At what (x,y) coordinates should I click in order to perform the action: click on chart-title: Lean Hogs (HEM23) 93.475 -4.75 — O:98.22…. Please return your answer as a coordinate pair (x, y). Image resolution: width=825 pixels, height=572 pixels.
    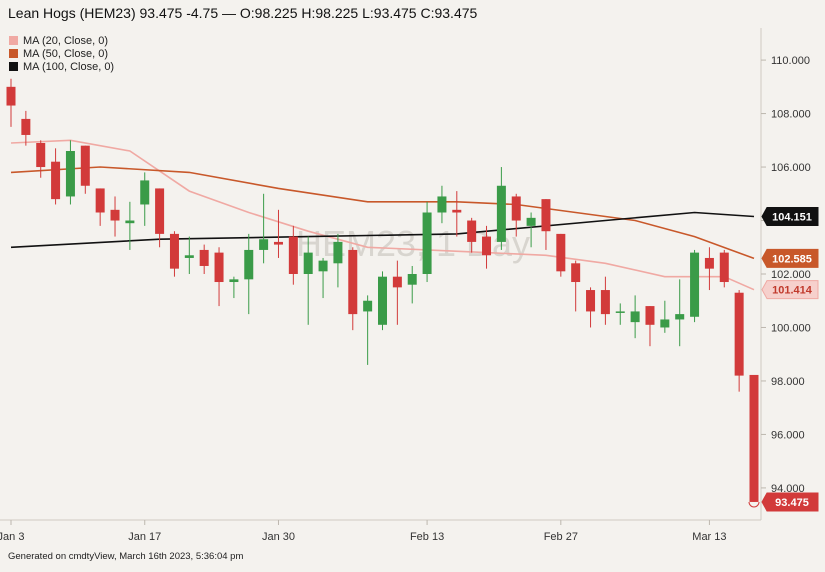
    Looking at the image, I should click on (243, 13).